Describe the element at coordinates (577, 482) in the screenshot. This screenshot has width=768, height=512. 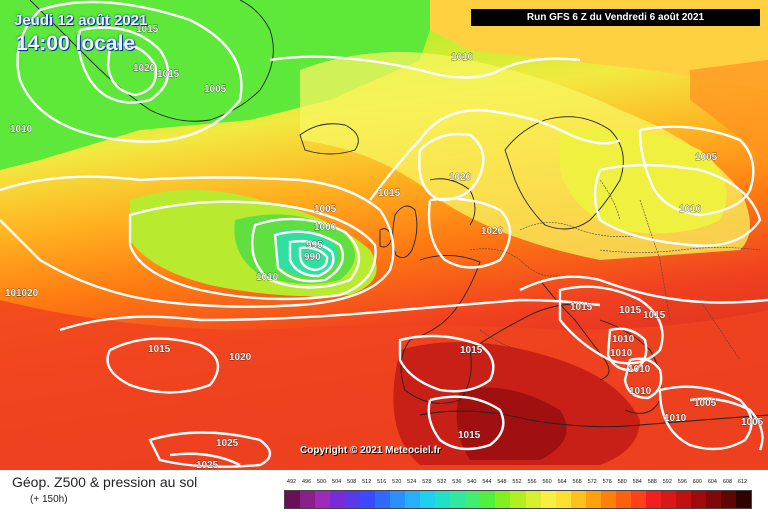
I see `legend-label: 568` at that location.